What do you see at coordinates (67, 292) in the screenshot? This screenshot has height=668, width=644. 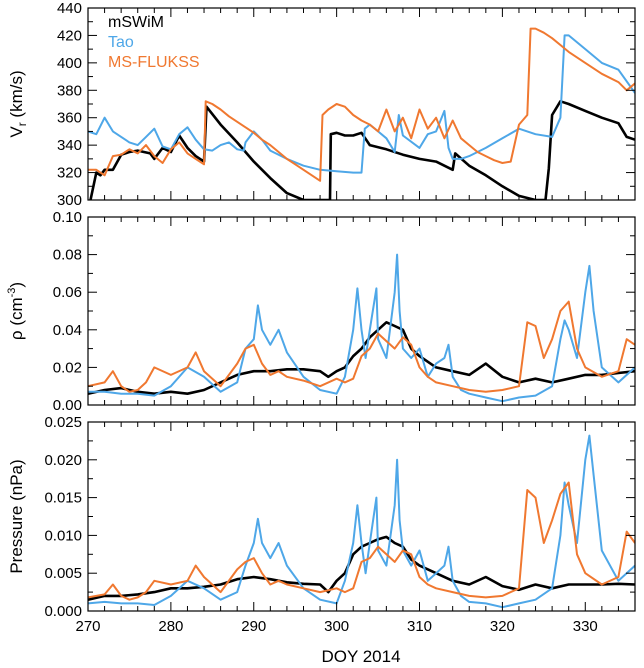 I see `y-tick-label: 0.06` at bounding box center [67, 292].